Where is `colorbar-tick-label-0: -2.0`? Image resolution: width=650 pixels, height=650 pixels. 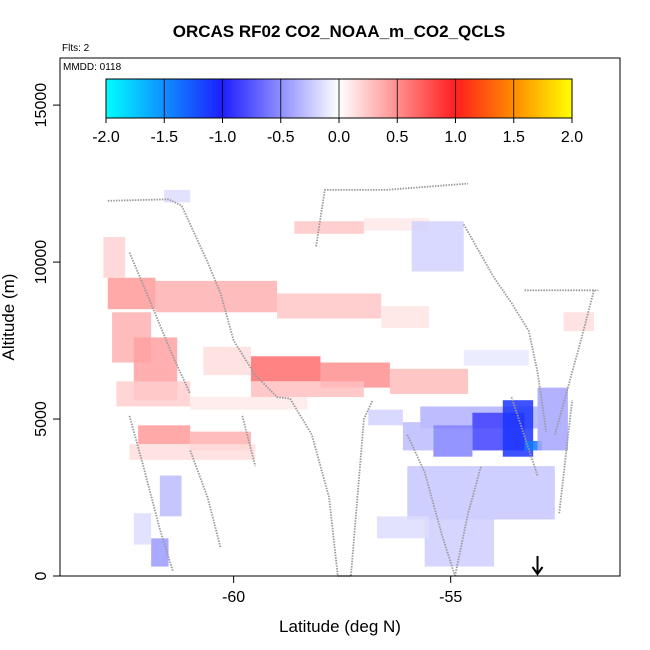
colorbar-tick-label-0: -2.0 is located at coordinates (106, 137).